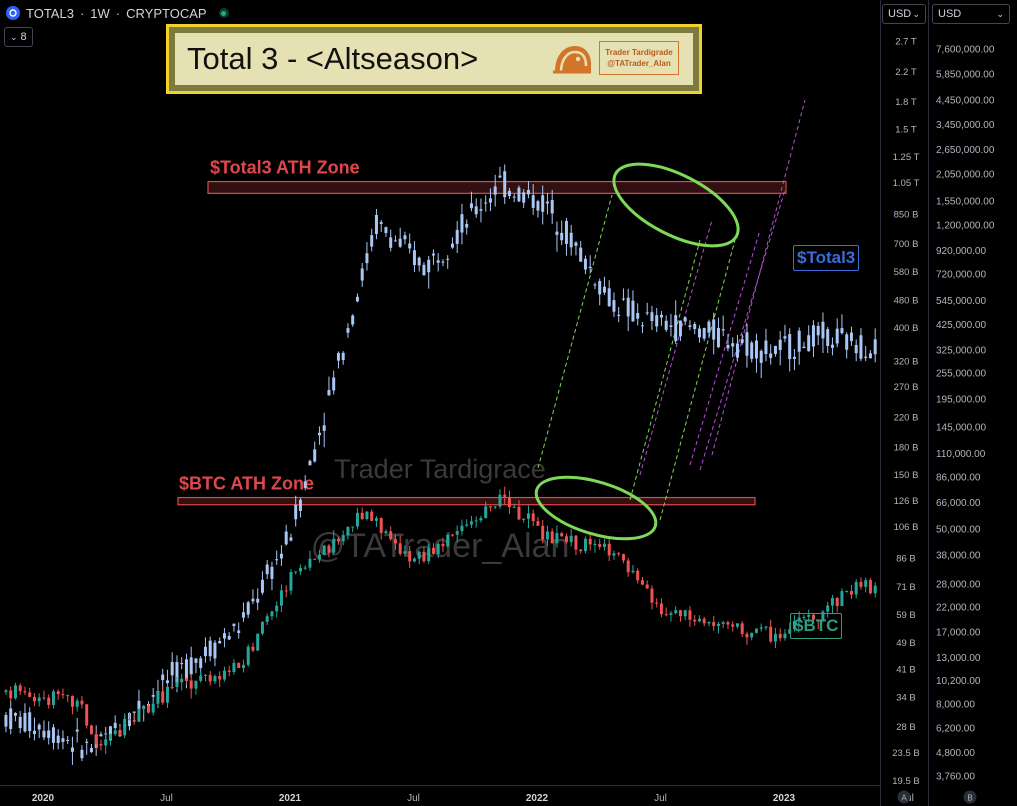  Describe the element at coordinates (971, 14) in the screenshot. I see `currency-select-right: USD ⌄` at that location.